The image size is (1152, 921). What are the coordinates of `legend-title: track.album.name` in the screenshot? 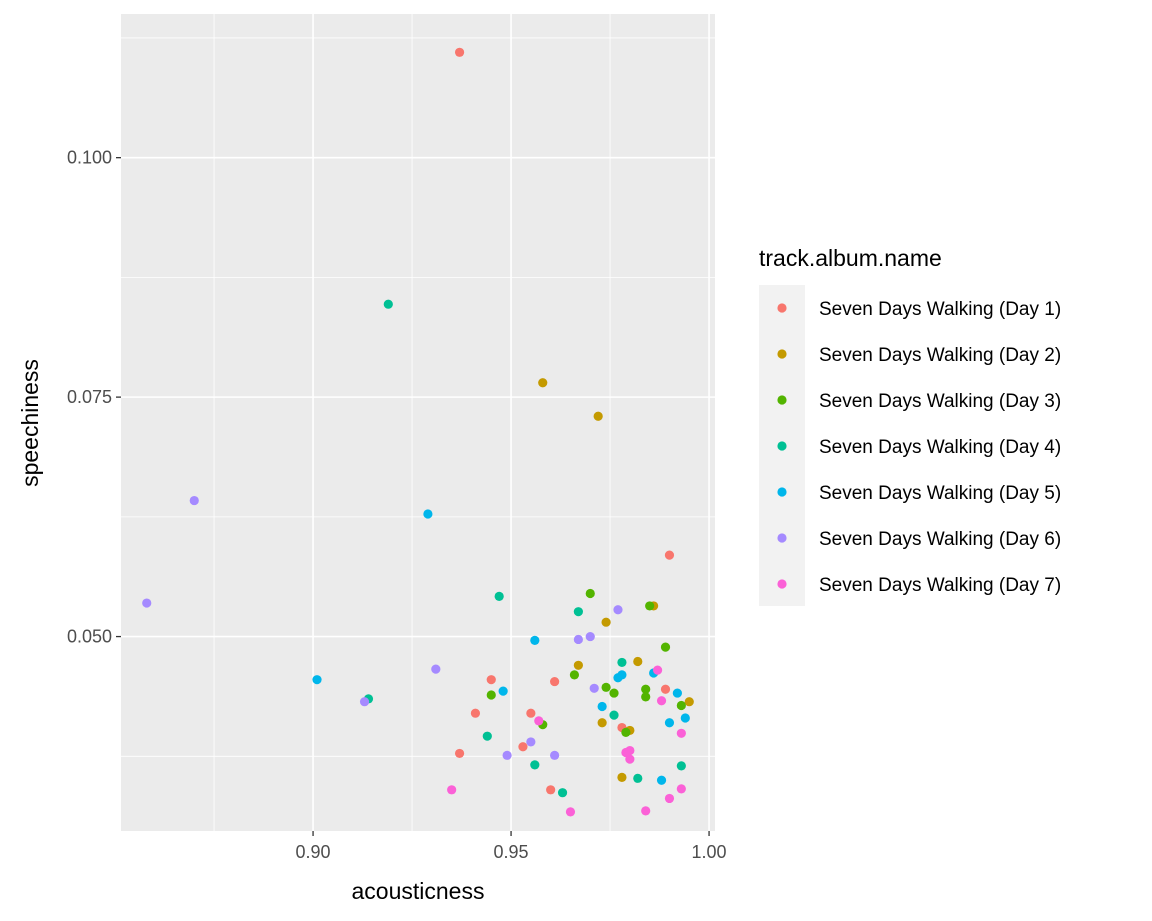 It's located at (850, 258).